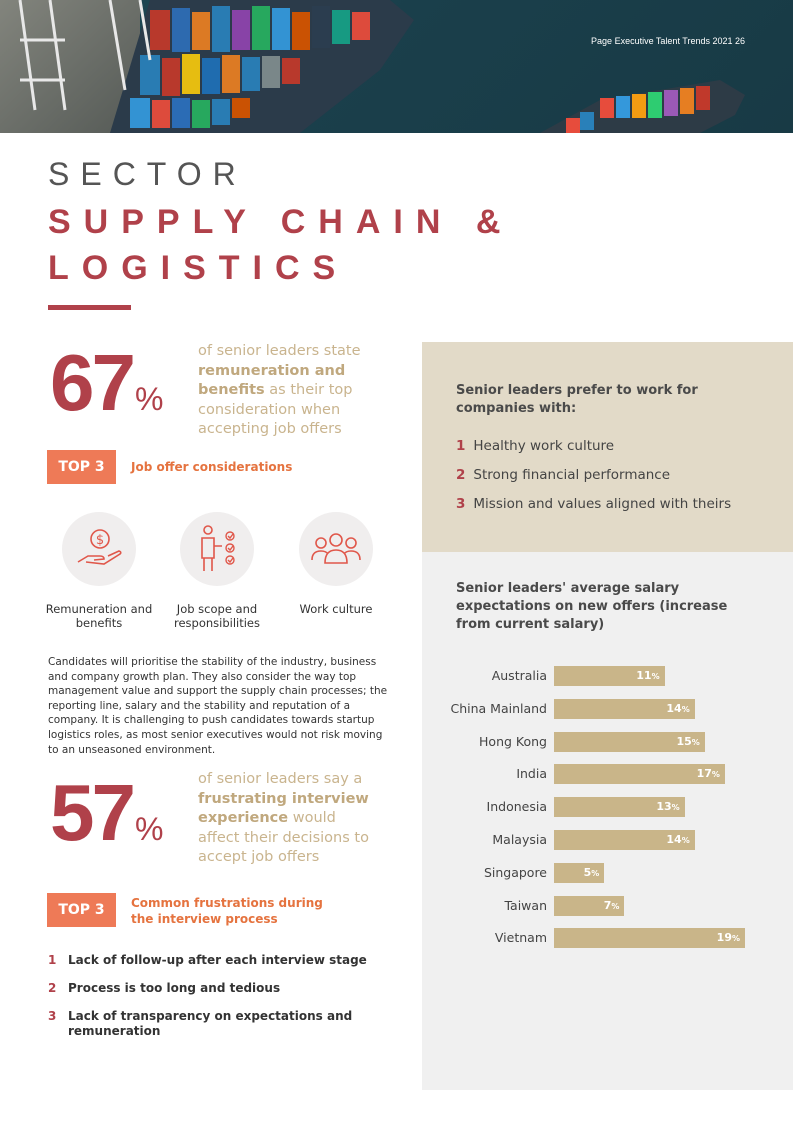 The image size is (793, 1122). Describe the element at coordinates (708, 774) in the screenshot. I see `bar-value-label: 17%` at that location.